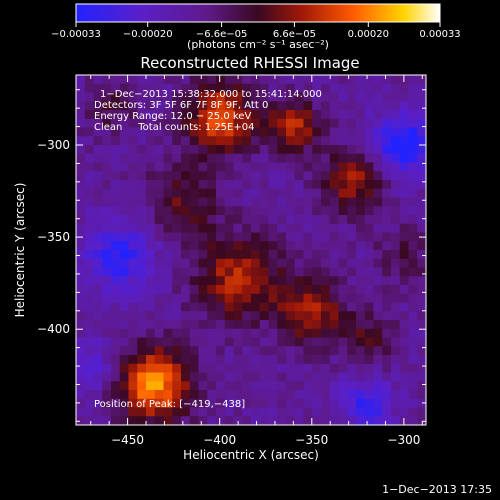 The width and height of the screenshot is (500, 500). I want to click on x-tick-label: −450, so click(127, 440).